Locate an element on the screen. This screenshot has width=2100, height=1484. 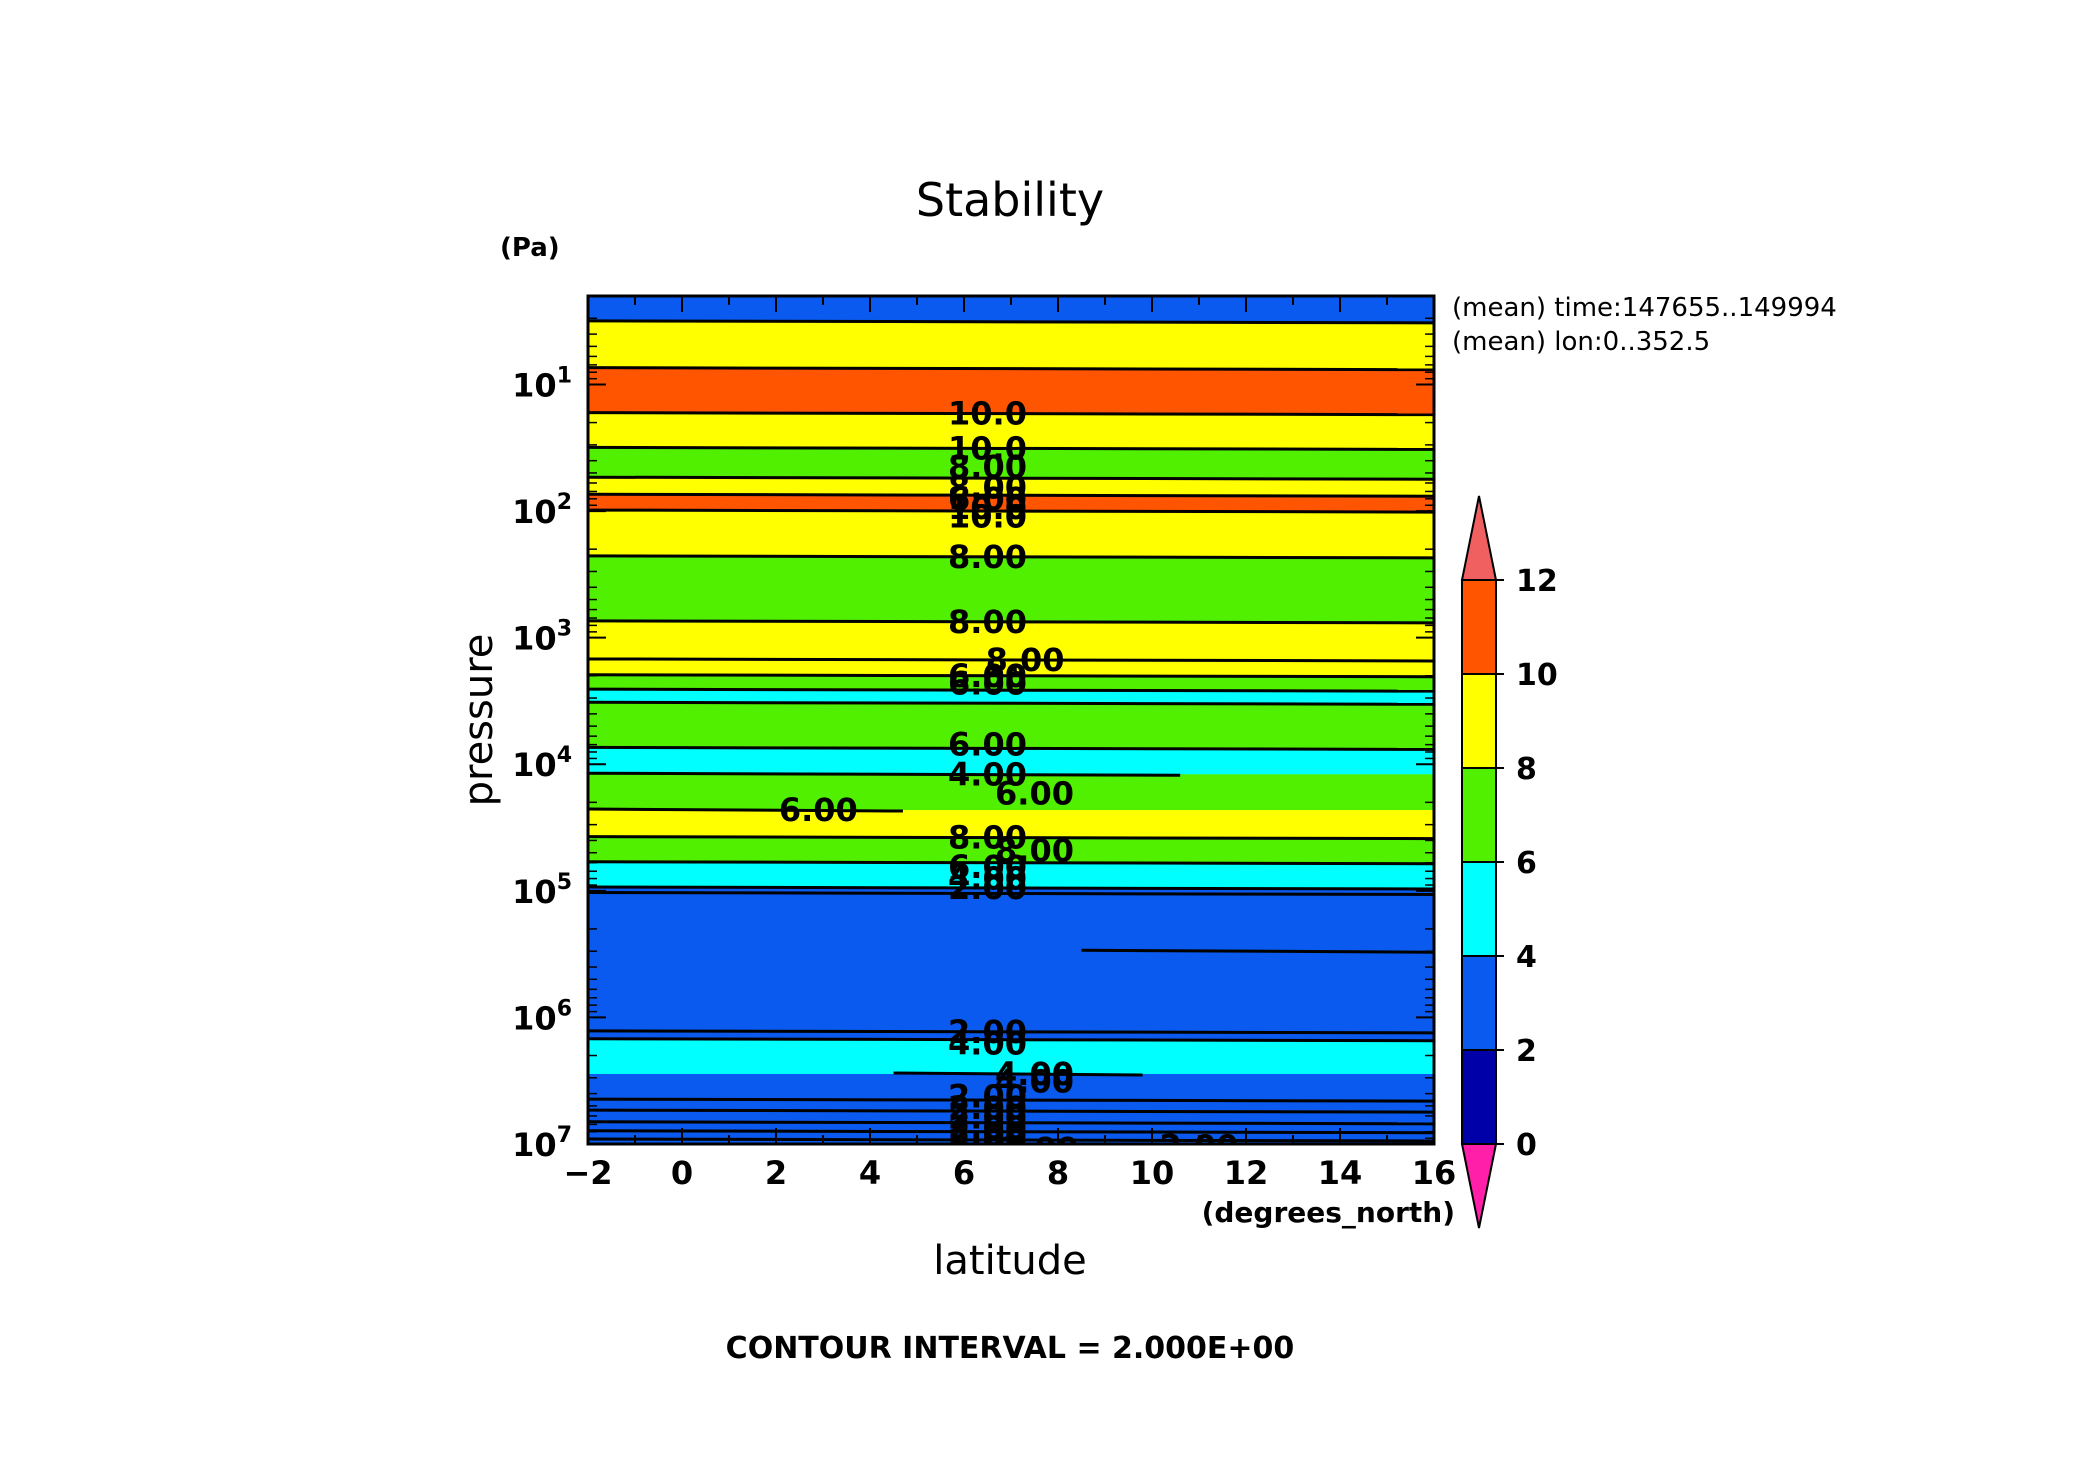
x-tick-label-6: 10 is located at coordinates (1152, 1173).